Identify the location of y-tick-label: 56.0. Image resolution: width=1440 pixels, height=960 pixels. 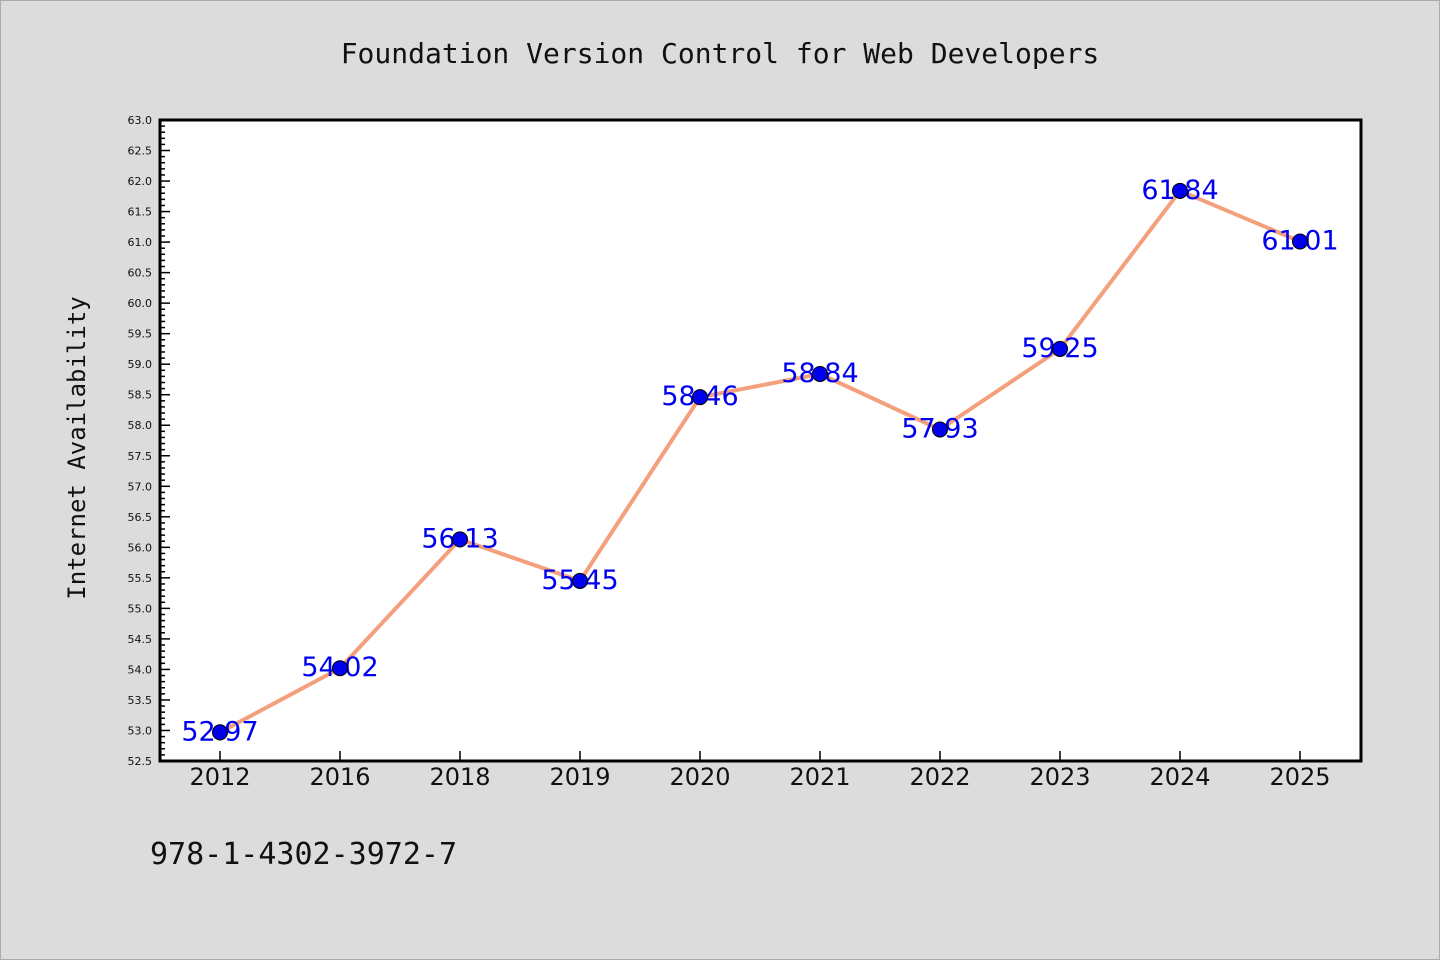
(140, 547).